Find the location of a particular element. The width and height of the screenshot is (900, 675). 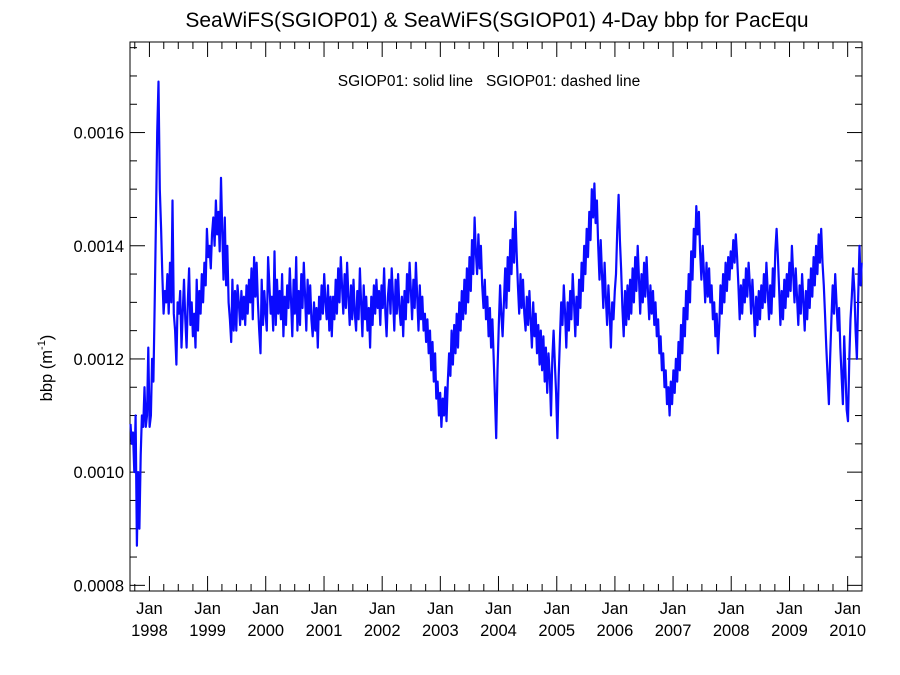

y-axis-label-close: ) is located at coordinates (47, 338).